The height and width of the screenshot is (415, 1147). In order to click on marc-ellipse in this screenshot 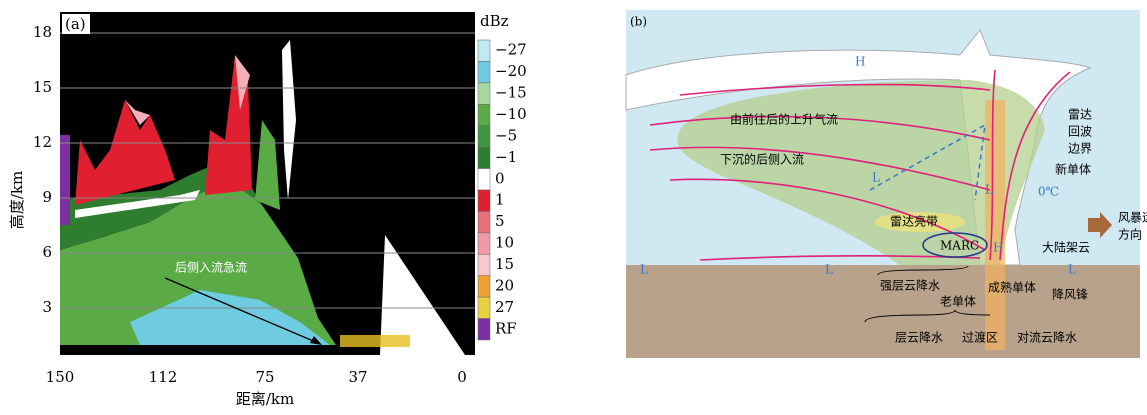, I will do `click(955, 245)`.